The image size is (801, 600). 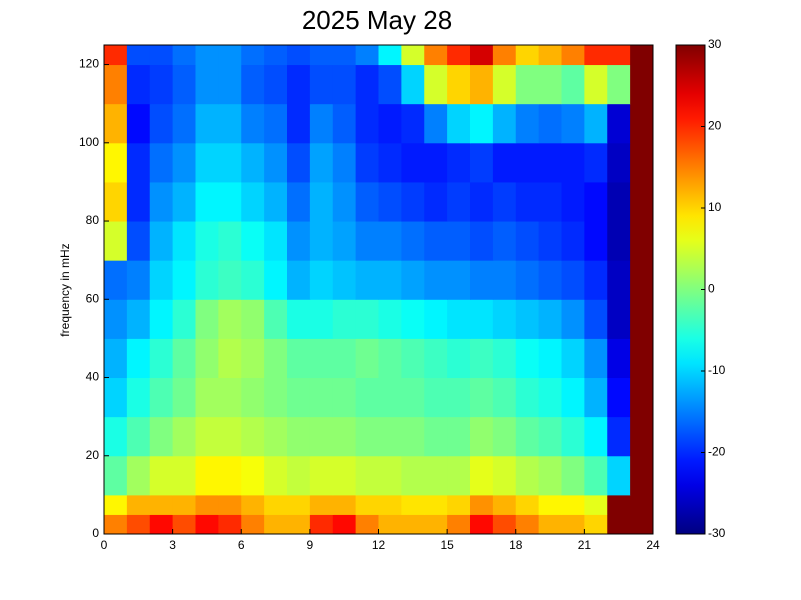 I want to click on colorbar-tick-label: -20, so click(x=717, y=452).